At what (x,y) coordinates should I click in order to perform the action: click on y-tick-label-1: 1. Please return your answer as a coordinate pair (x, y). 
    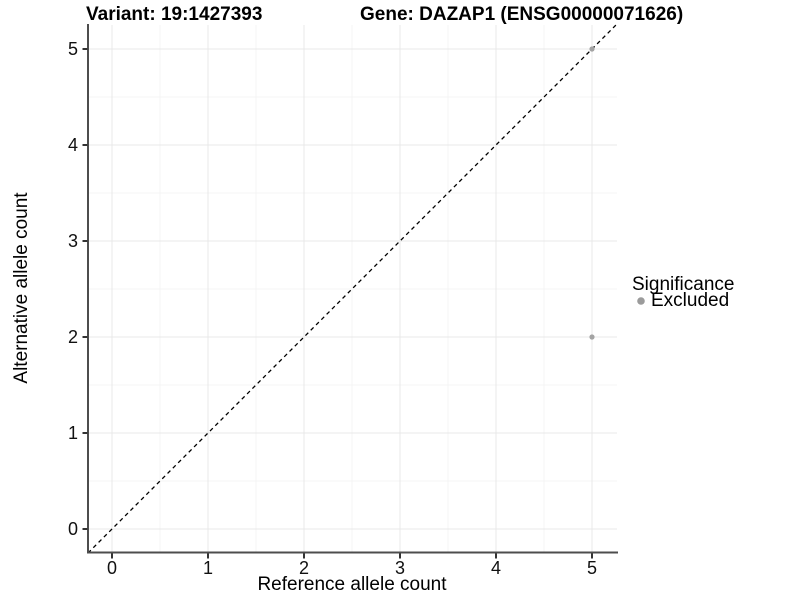
    Looking at the image, I should click on (72, 433).